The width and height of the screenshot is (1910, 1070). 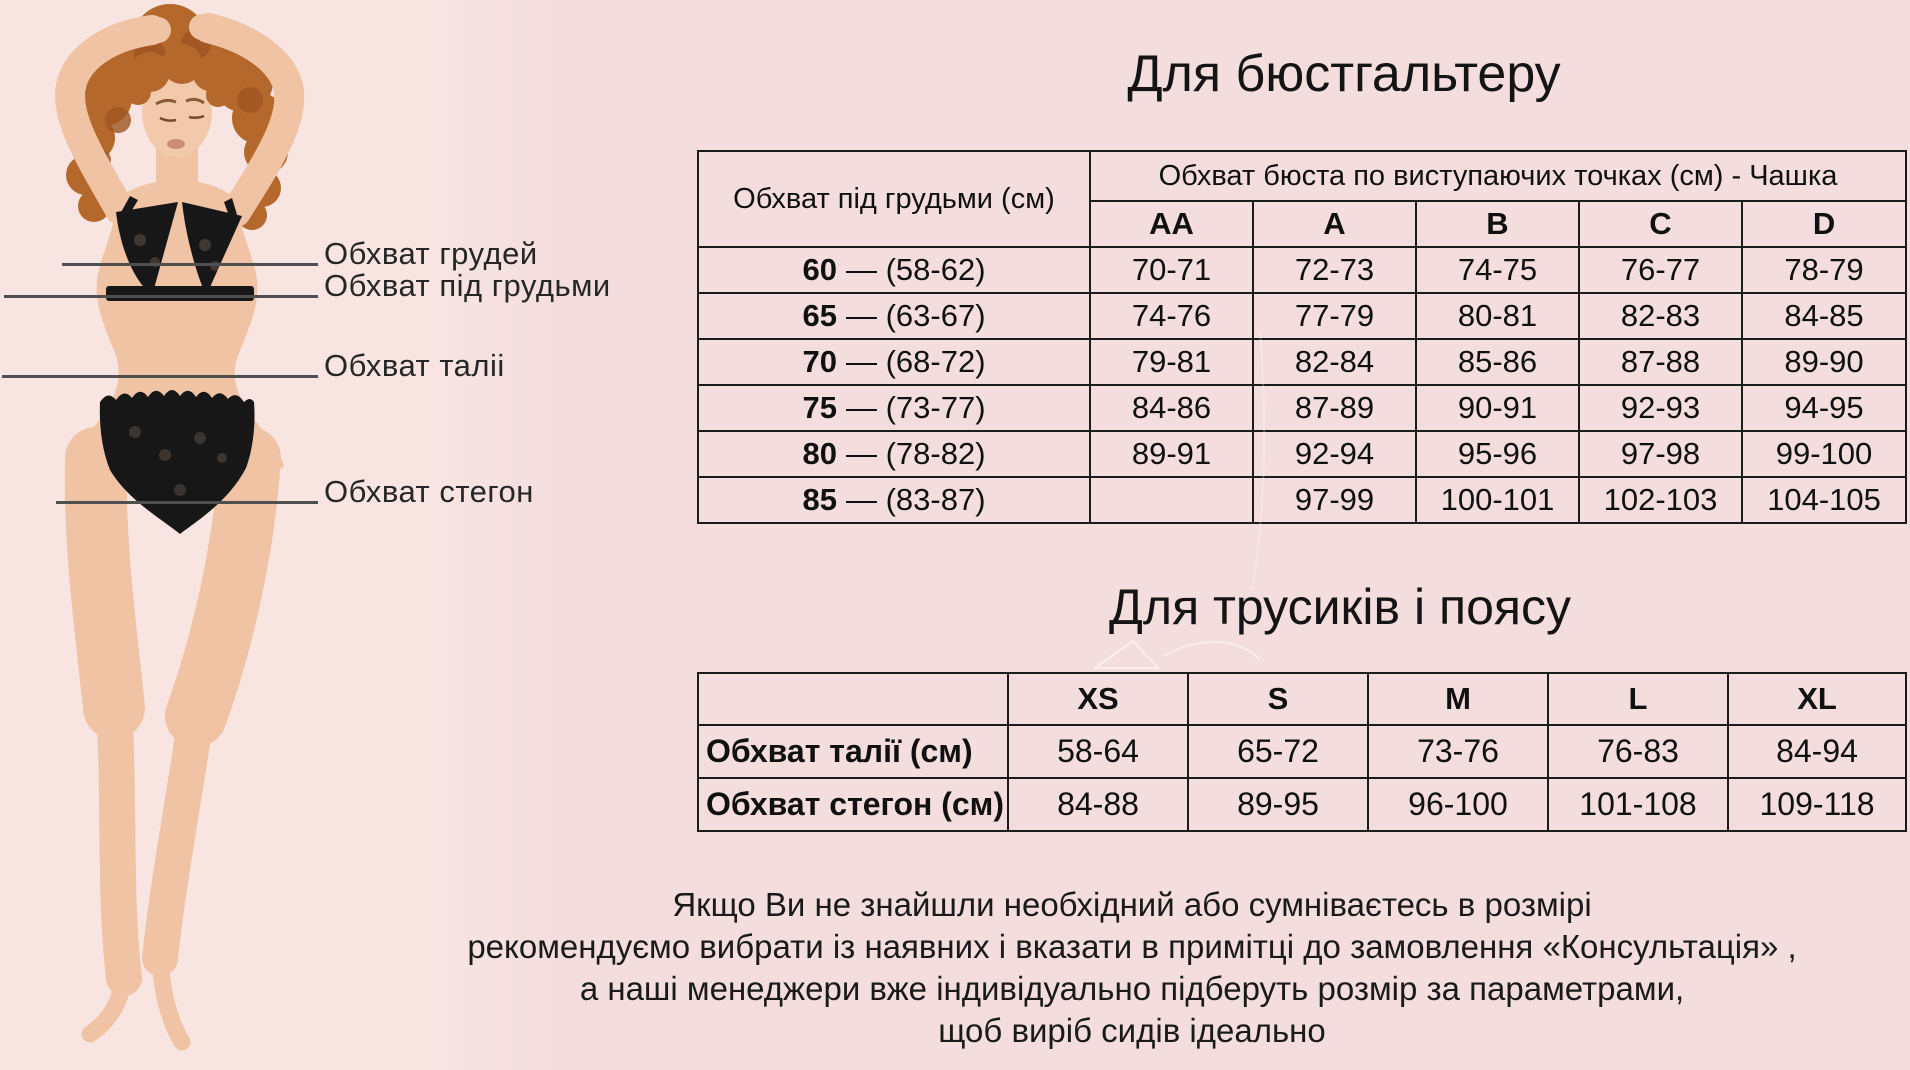 I want to click on size-range: — (73-77), so click(x=915, y=407).